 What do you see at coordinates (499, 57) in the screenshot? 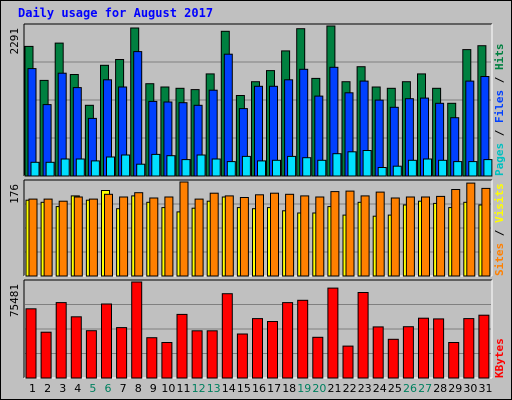
I see `legend-part: Hits` at bounding box center [499, 57].